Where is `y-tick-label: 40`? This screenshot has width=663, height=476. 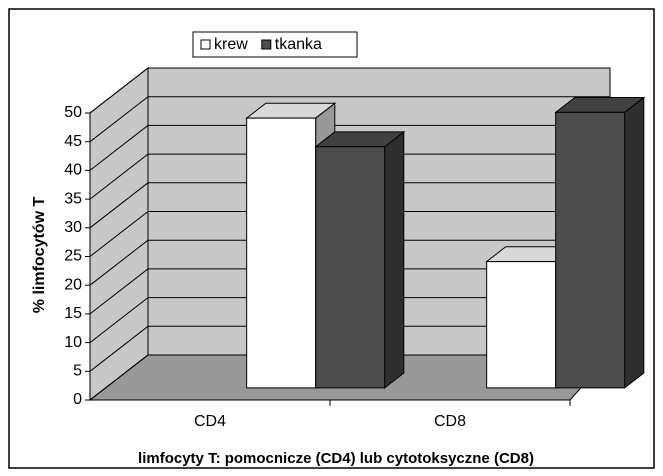 y-tick-label: 40 is located at coordinates (73, 170).